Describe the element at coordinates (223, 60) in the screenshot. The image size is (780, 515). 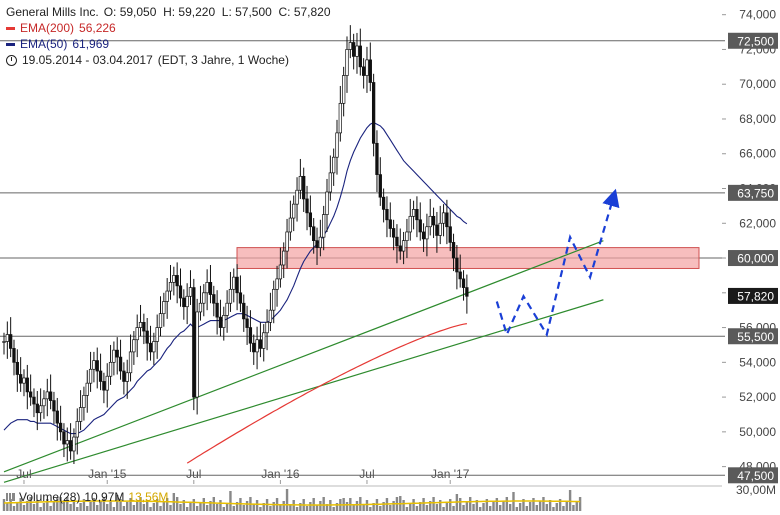
I see `range-info: (EDT, 3 Jahre, 1 Woche)` at that location.